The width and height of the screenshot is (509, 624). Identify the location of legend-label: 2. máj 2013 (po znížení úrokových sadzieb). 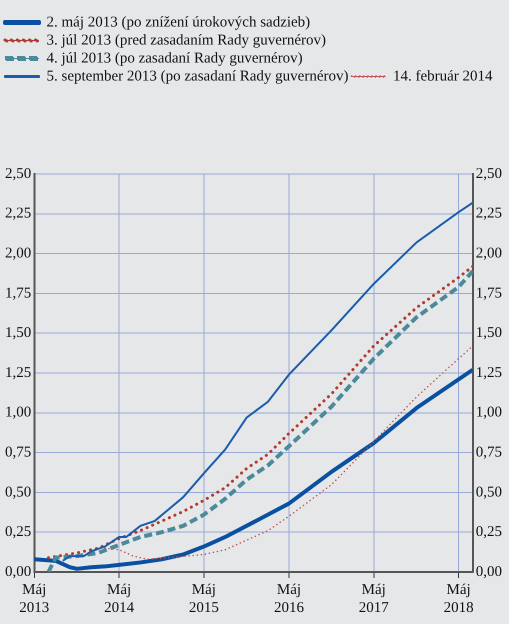
(178, 22).